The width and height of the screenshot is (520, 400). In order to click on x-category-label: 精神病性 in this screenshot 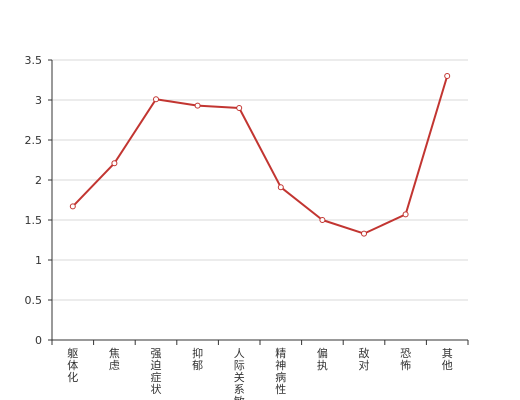, I will do `click(280, 371)`.